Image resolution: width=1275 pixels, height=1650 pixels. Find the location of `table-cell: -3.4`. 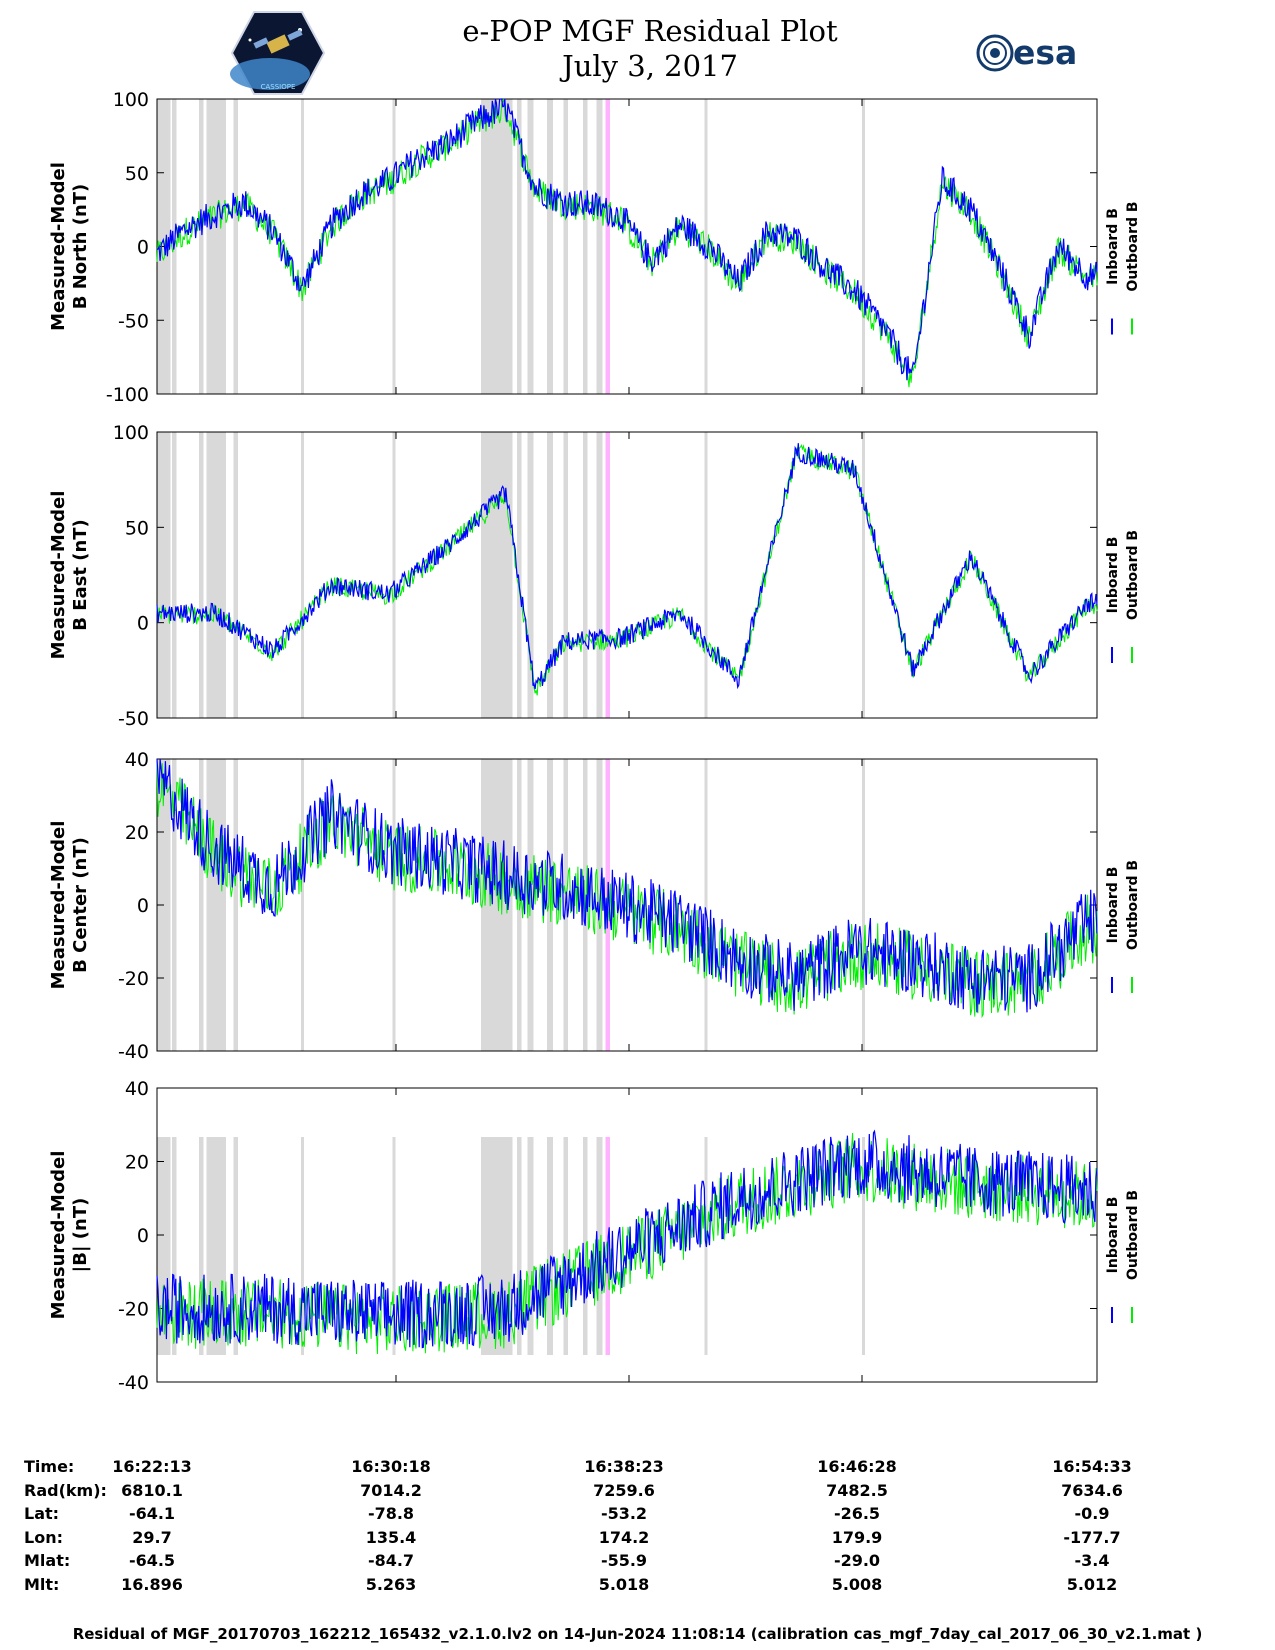

table-cell: -3.4 is located at coordinates (1092, 1560).